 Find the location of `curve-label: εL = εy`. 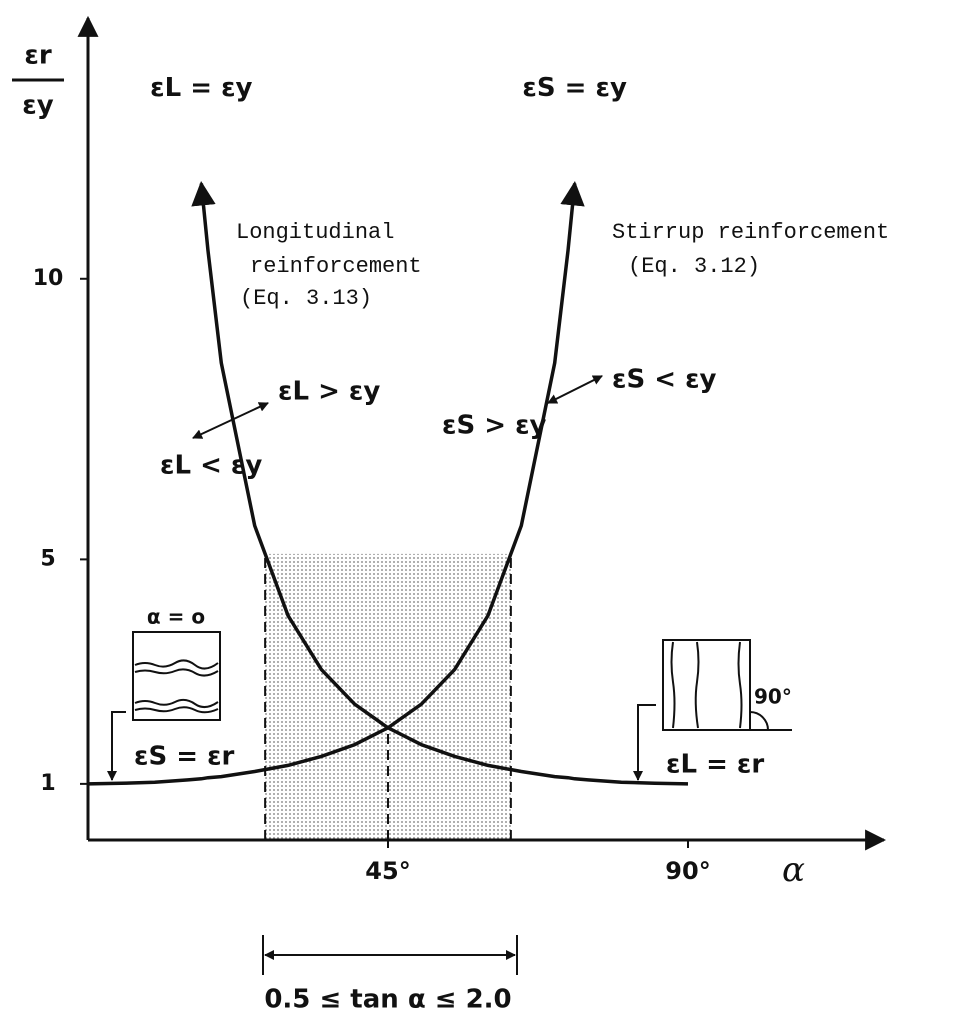

curve-label: εL = εy is located at coordinates (201, 88).